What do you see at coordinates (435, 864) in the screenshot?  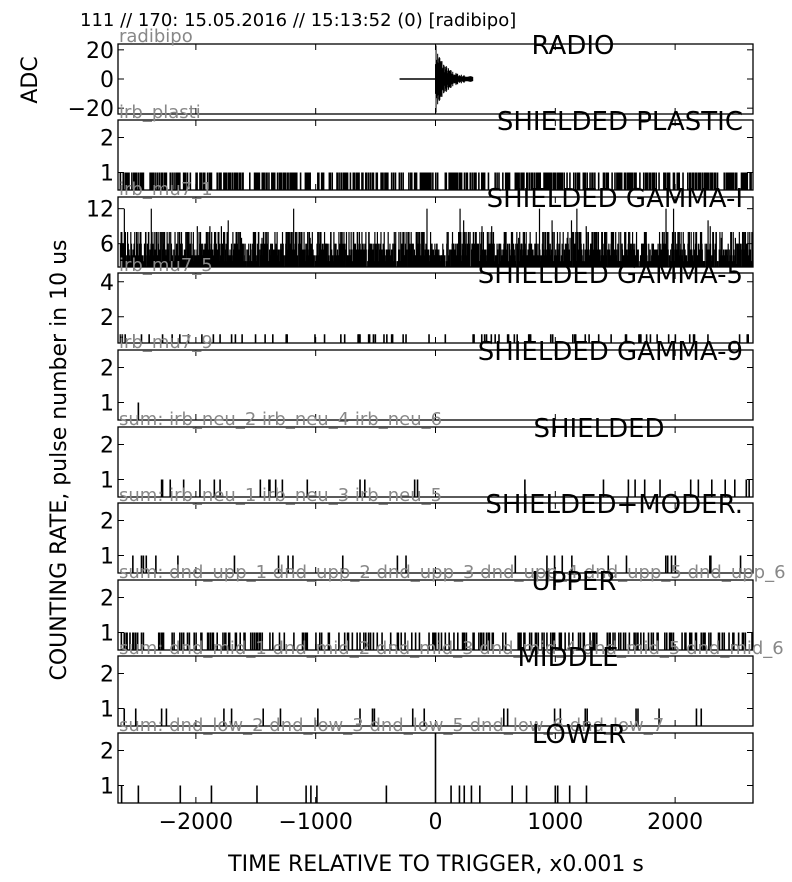 I see `x-axis-label: TIME RELATIVE TO TRIGGER, x0.001 s` at bounding box center [435, 864].